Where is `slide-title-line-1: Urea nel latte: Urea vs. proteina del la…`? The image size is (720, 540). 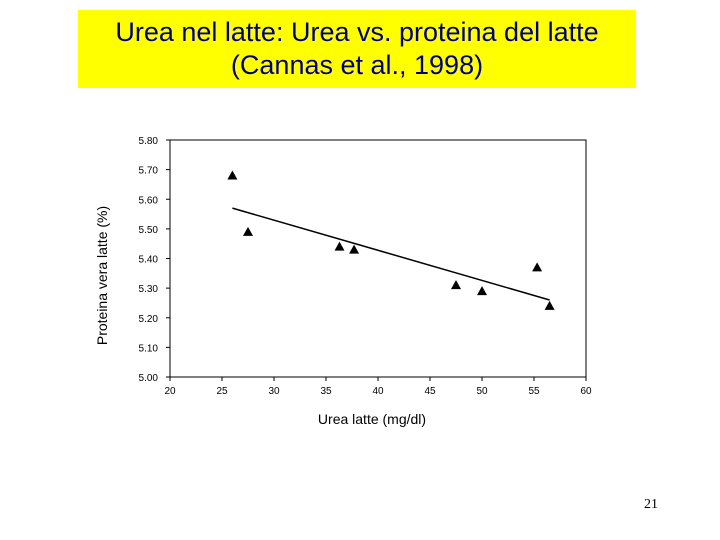 slide-title-line-1: Urea nel latte: Urea vs. proteina del la… is located at coordinates (357, 32).